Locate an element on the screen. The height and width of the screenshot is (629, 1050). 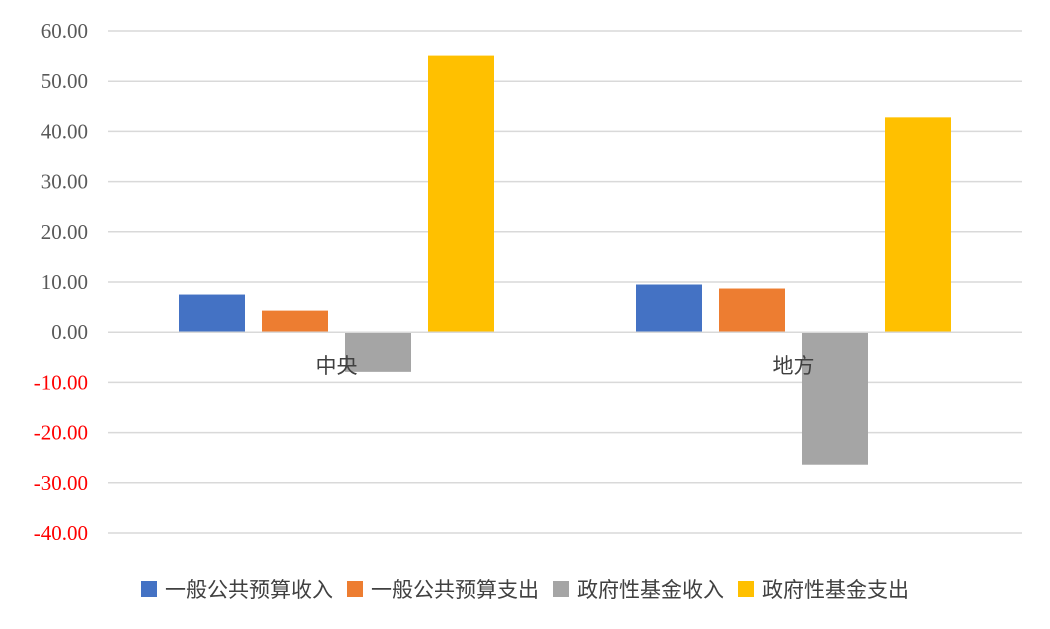
y-tick-label: 50.00 is located at coordinates (64, 81).